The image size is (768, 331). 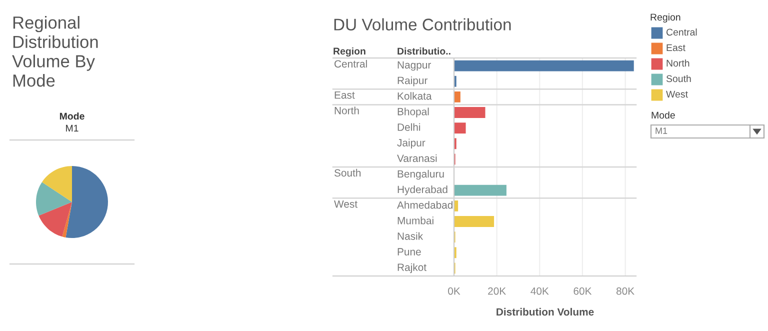 I want to click on legend-label: North, so click(x=678, y=63).